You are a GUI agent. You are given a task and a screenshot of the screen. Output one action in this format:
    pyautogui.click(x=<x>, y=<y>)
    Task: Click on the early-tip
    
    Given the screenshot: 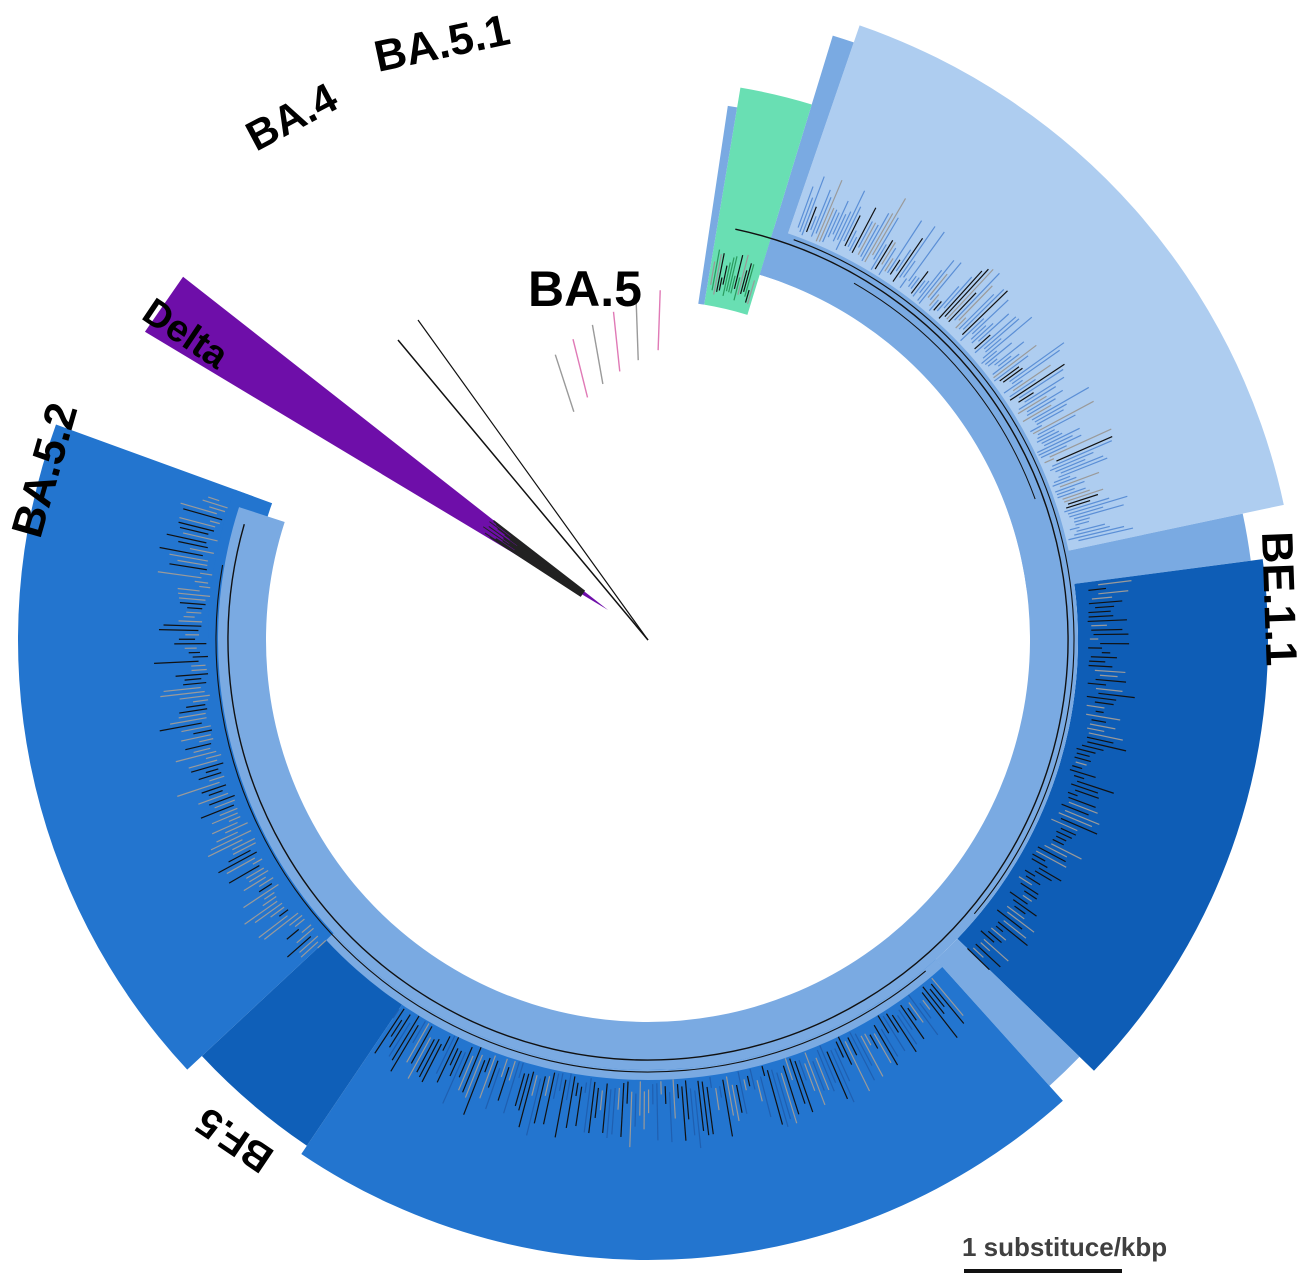 What is the action you would take?
    pyautogui.click(x=616, y=341)
    